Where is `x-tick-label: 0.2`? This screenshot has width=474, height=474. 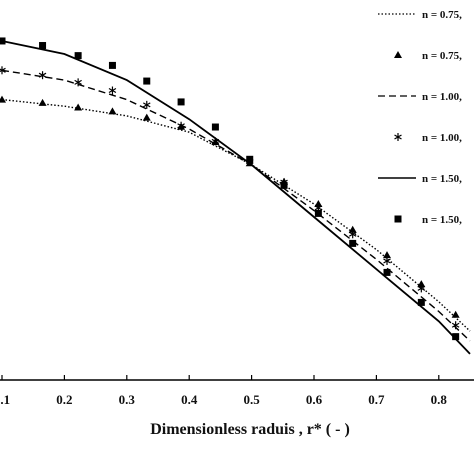 x-tick-label: 0.2 is located at coordinates (64, 399).